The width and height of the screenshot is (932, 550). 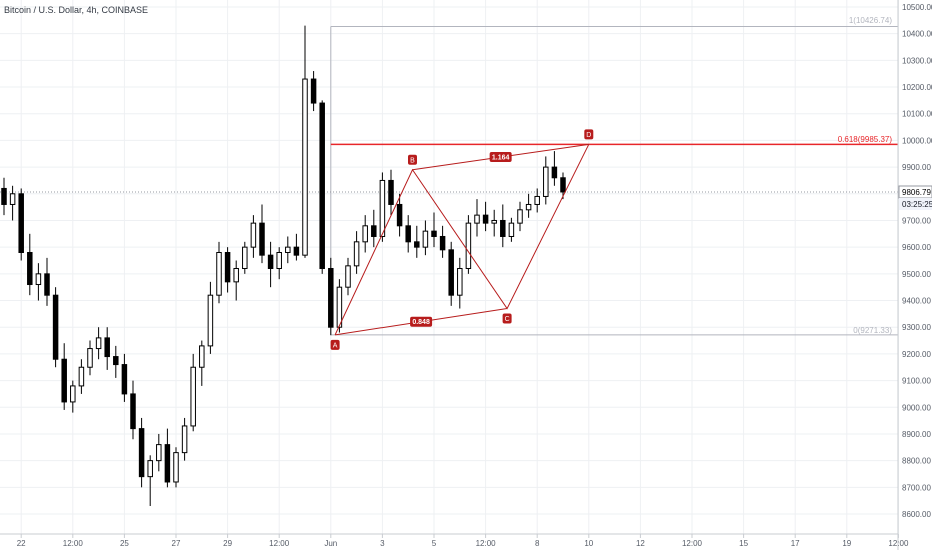 I want to click on ratio-bd-box, so click(x=500, y=157).